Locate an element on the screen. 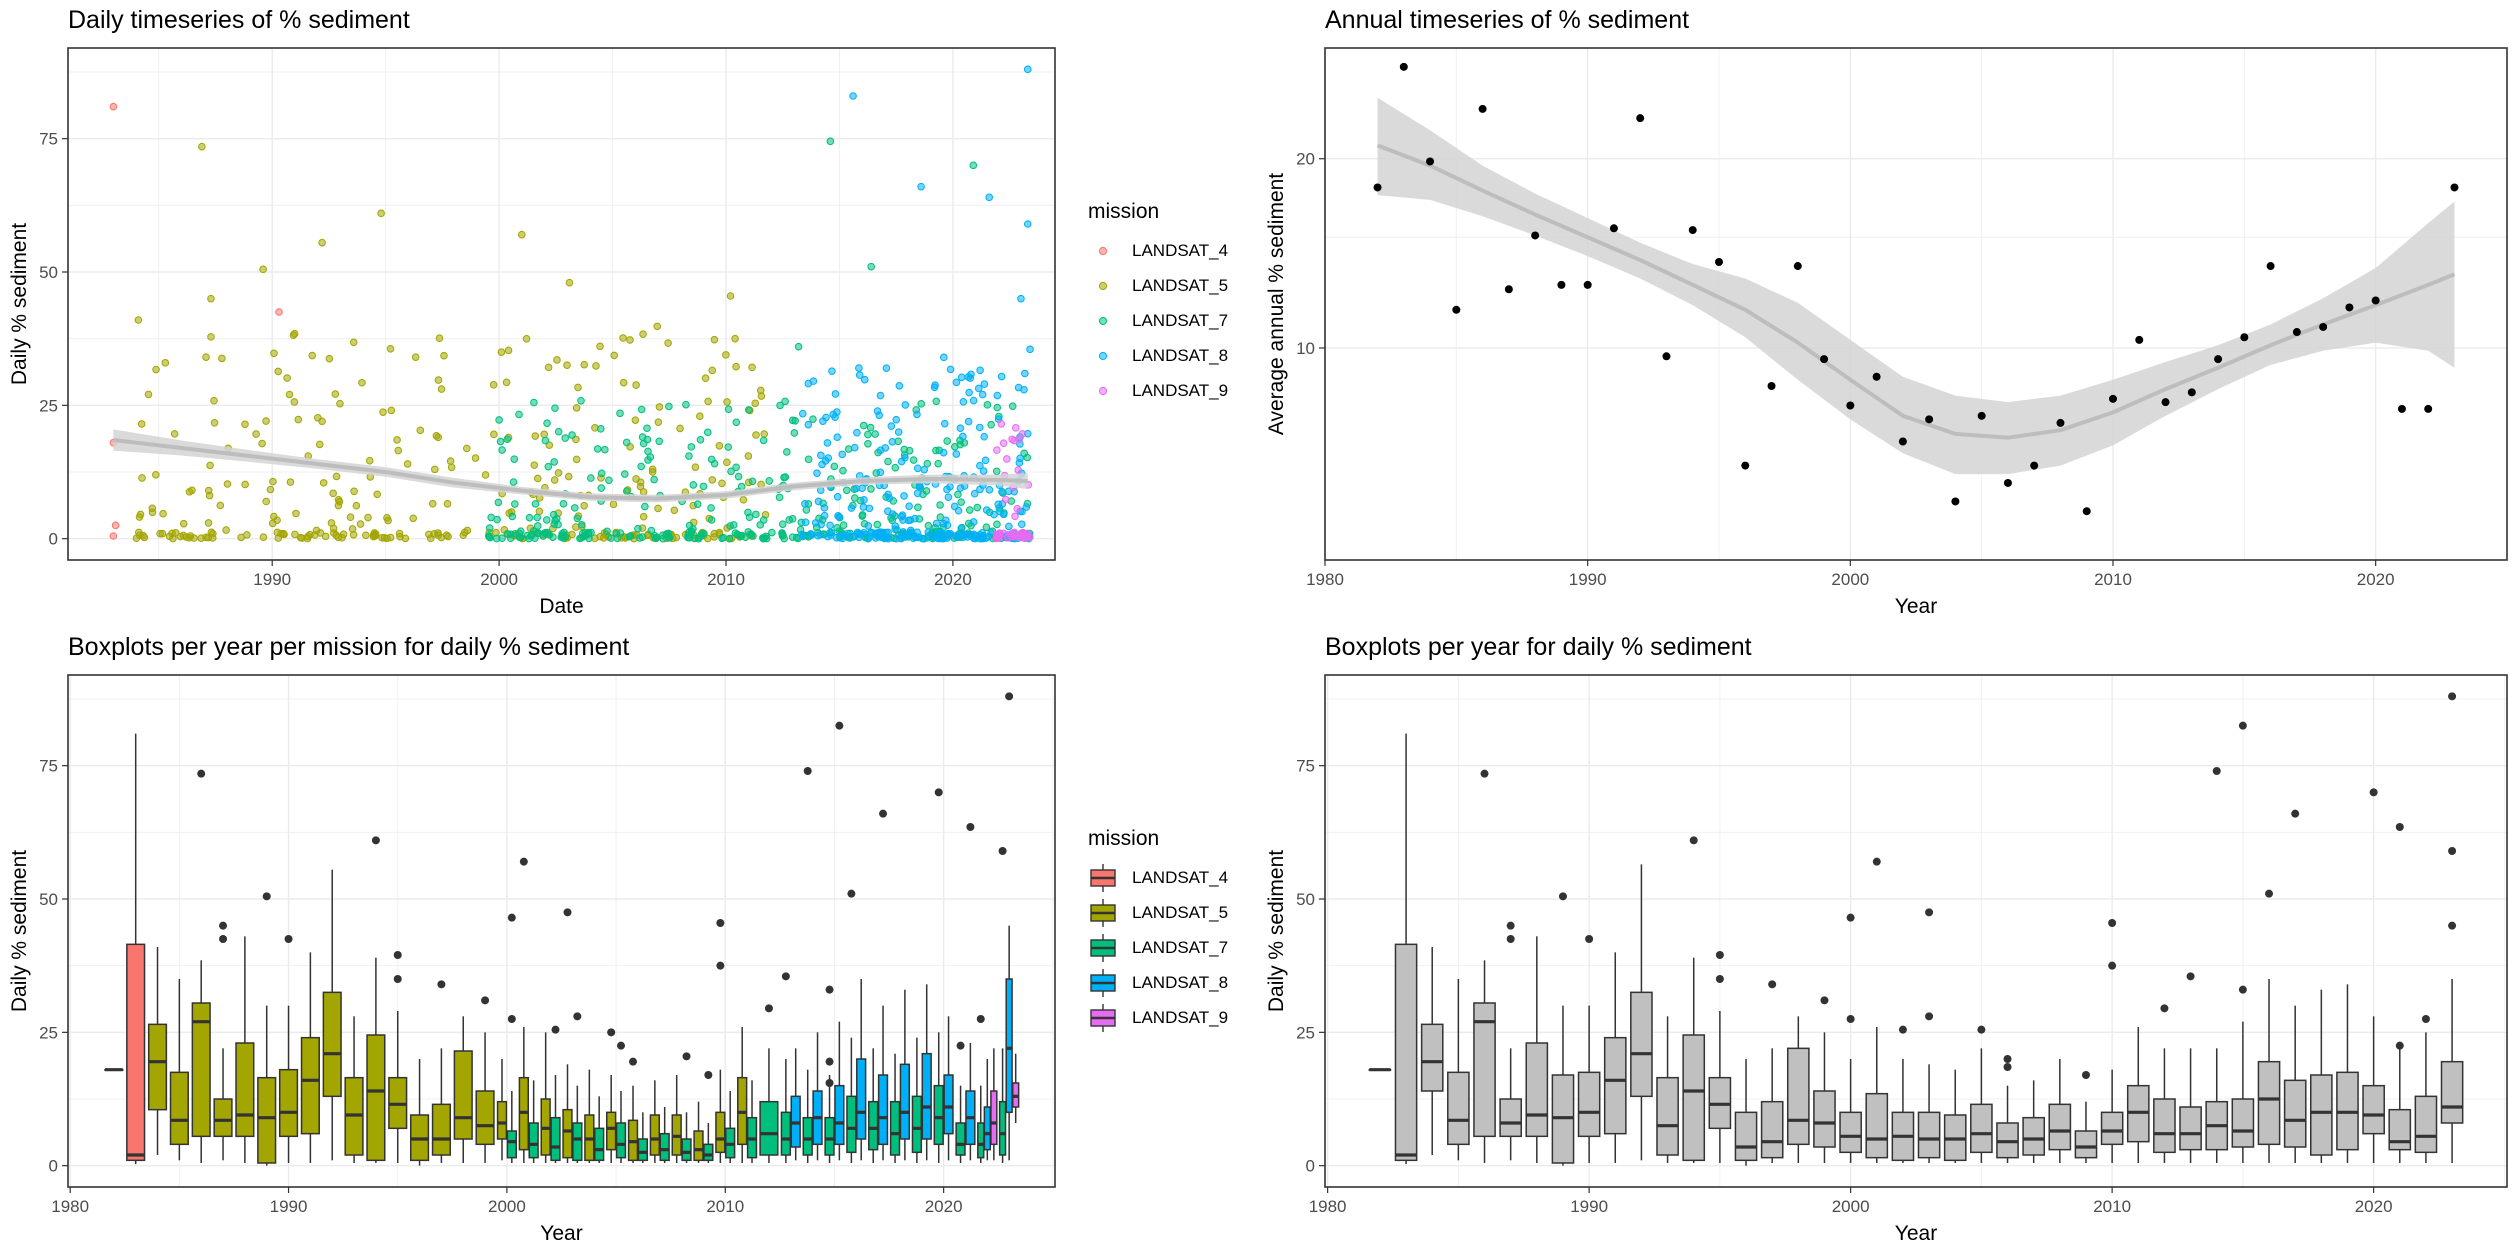 The width and height of the screenshot is (2515, 1255). legend-item-landsat_8: LANDSAT_8 is located at coordinates (1158, 356).